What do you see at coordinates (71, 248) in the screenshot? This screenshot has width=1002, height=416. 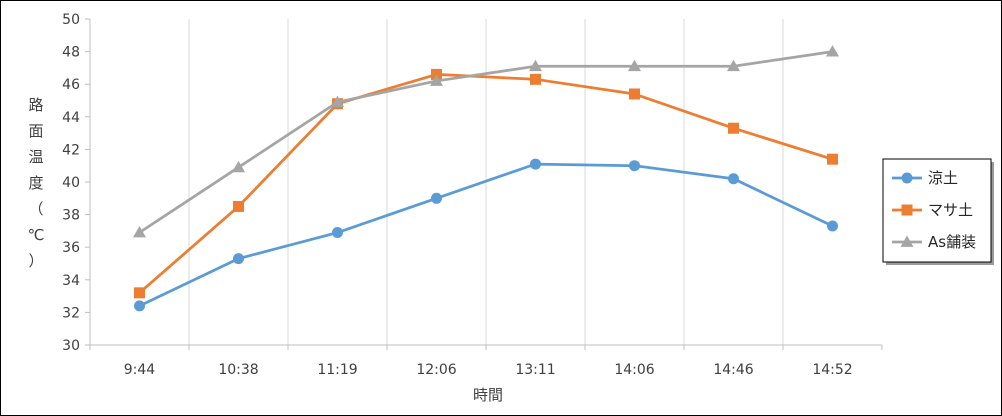 I see `y-tick-label: 36` at bounding box center [71, 248].